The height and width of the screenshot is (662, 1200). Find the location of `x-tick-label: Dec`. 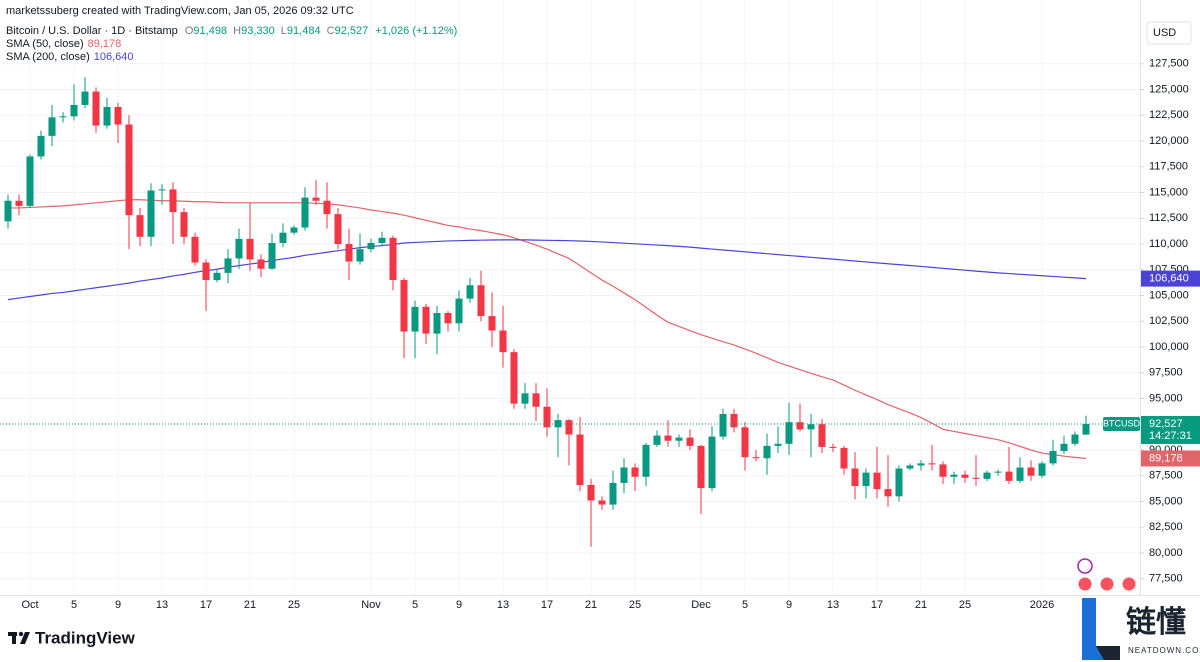

x-tick-label: Dec is located at coordinates (701, 605).